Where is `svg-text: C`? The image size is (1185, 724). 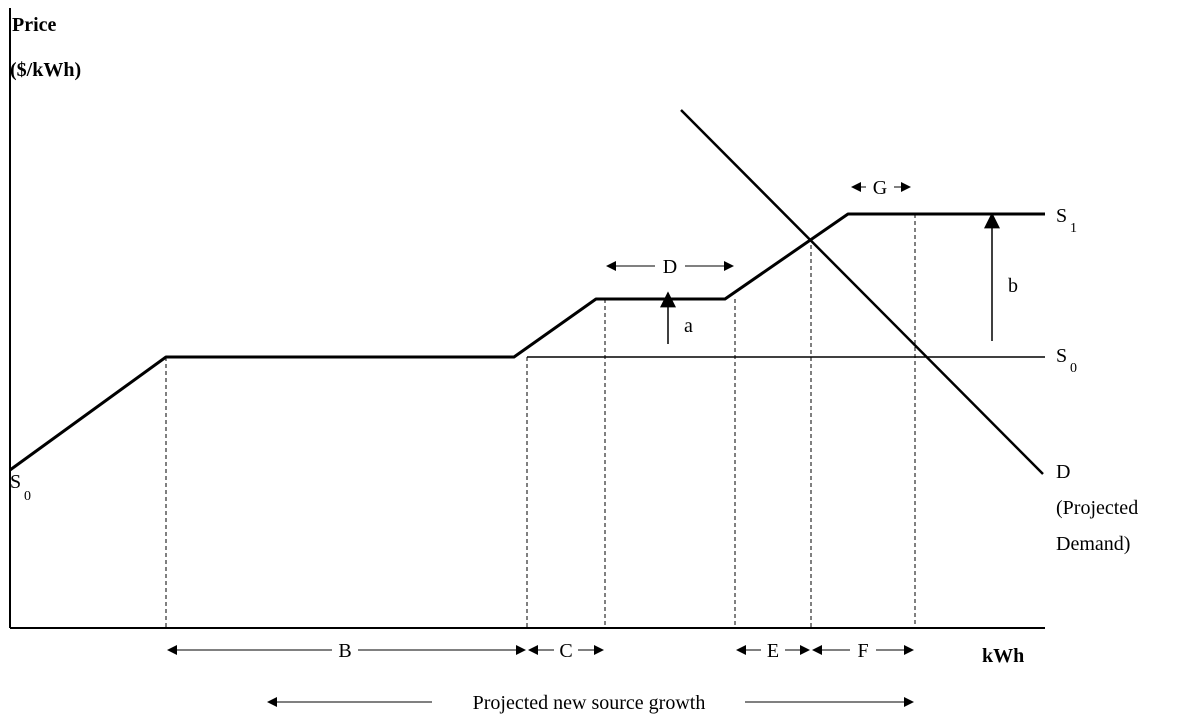
svg-text: C is located at coordinates (565, 651).